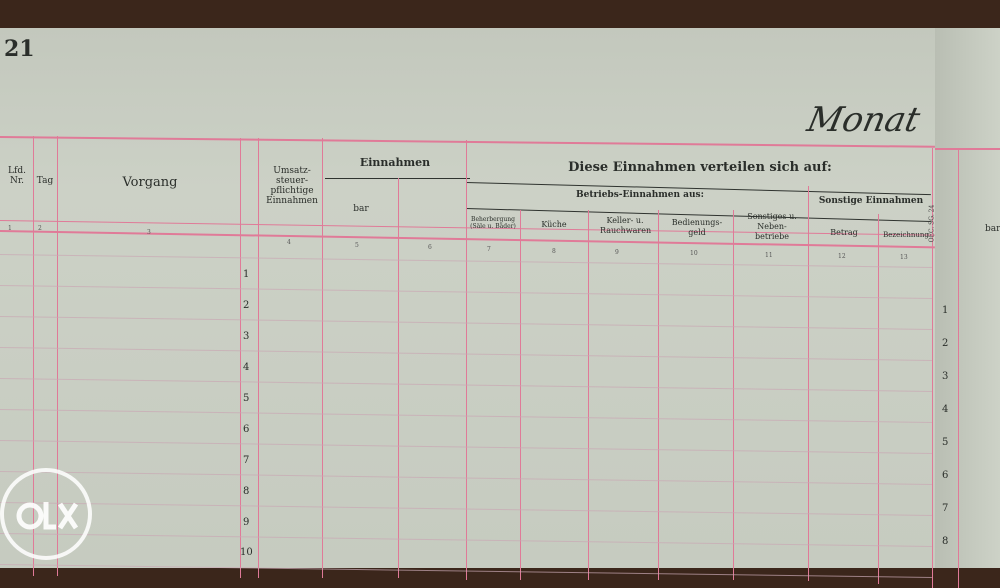 The image size is (1000, 588). What do you see at coordinates (489, 249) in the screenshot?
I see `column-number: 7` at bounding box center [489, 249].